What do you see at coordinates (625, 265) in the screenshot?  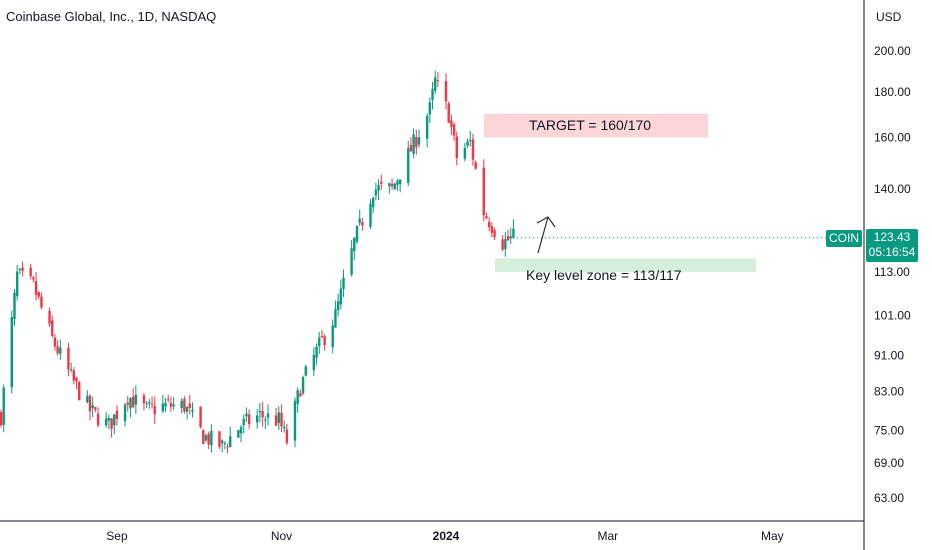 I see `support-zone` at bounding box center [625, 265].